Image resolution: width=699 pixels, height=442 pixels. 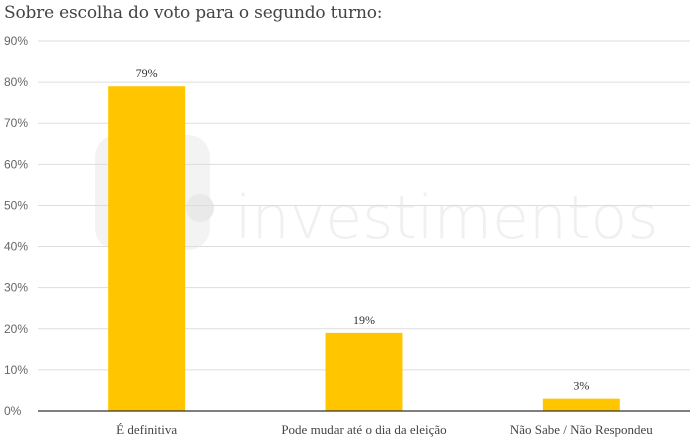 What do you see at coordinates (581, 429) in the screenshot?
I see `category-label: Não Sabe / Não Respondeu` at bounding box center [581, 429].